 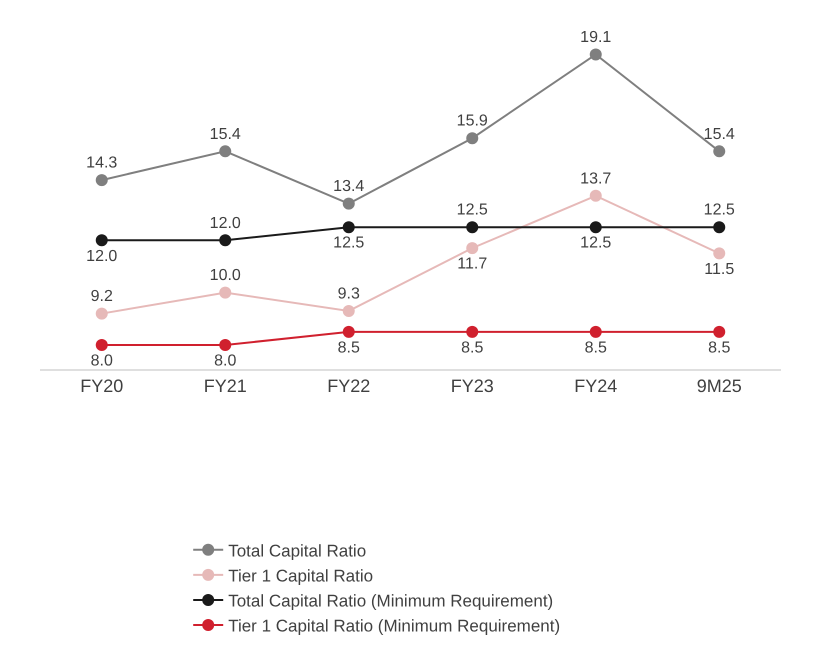 I want to click on x-tick-label: FY22, so click(x=348, y=386).